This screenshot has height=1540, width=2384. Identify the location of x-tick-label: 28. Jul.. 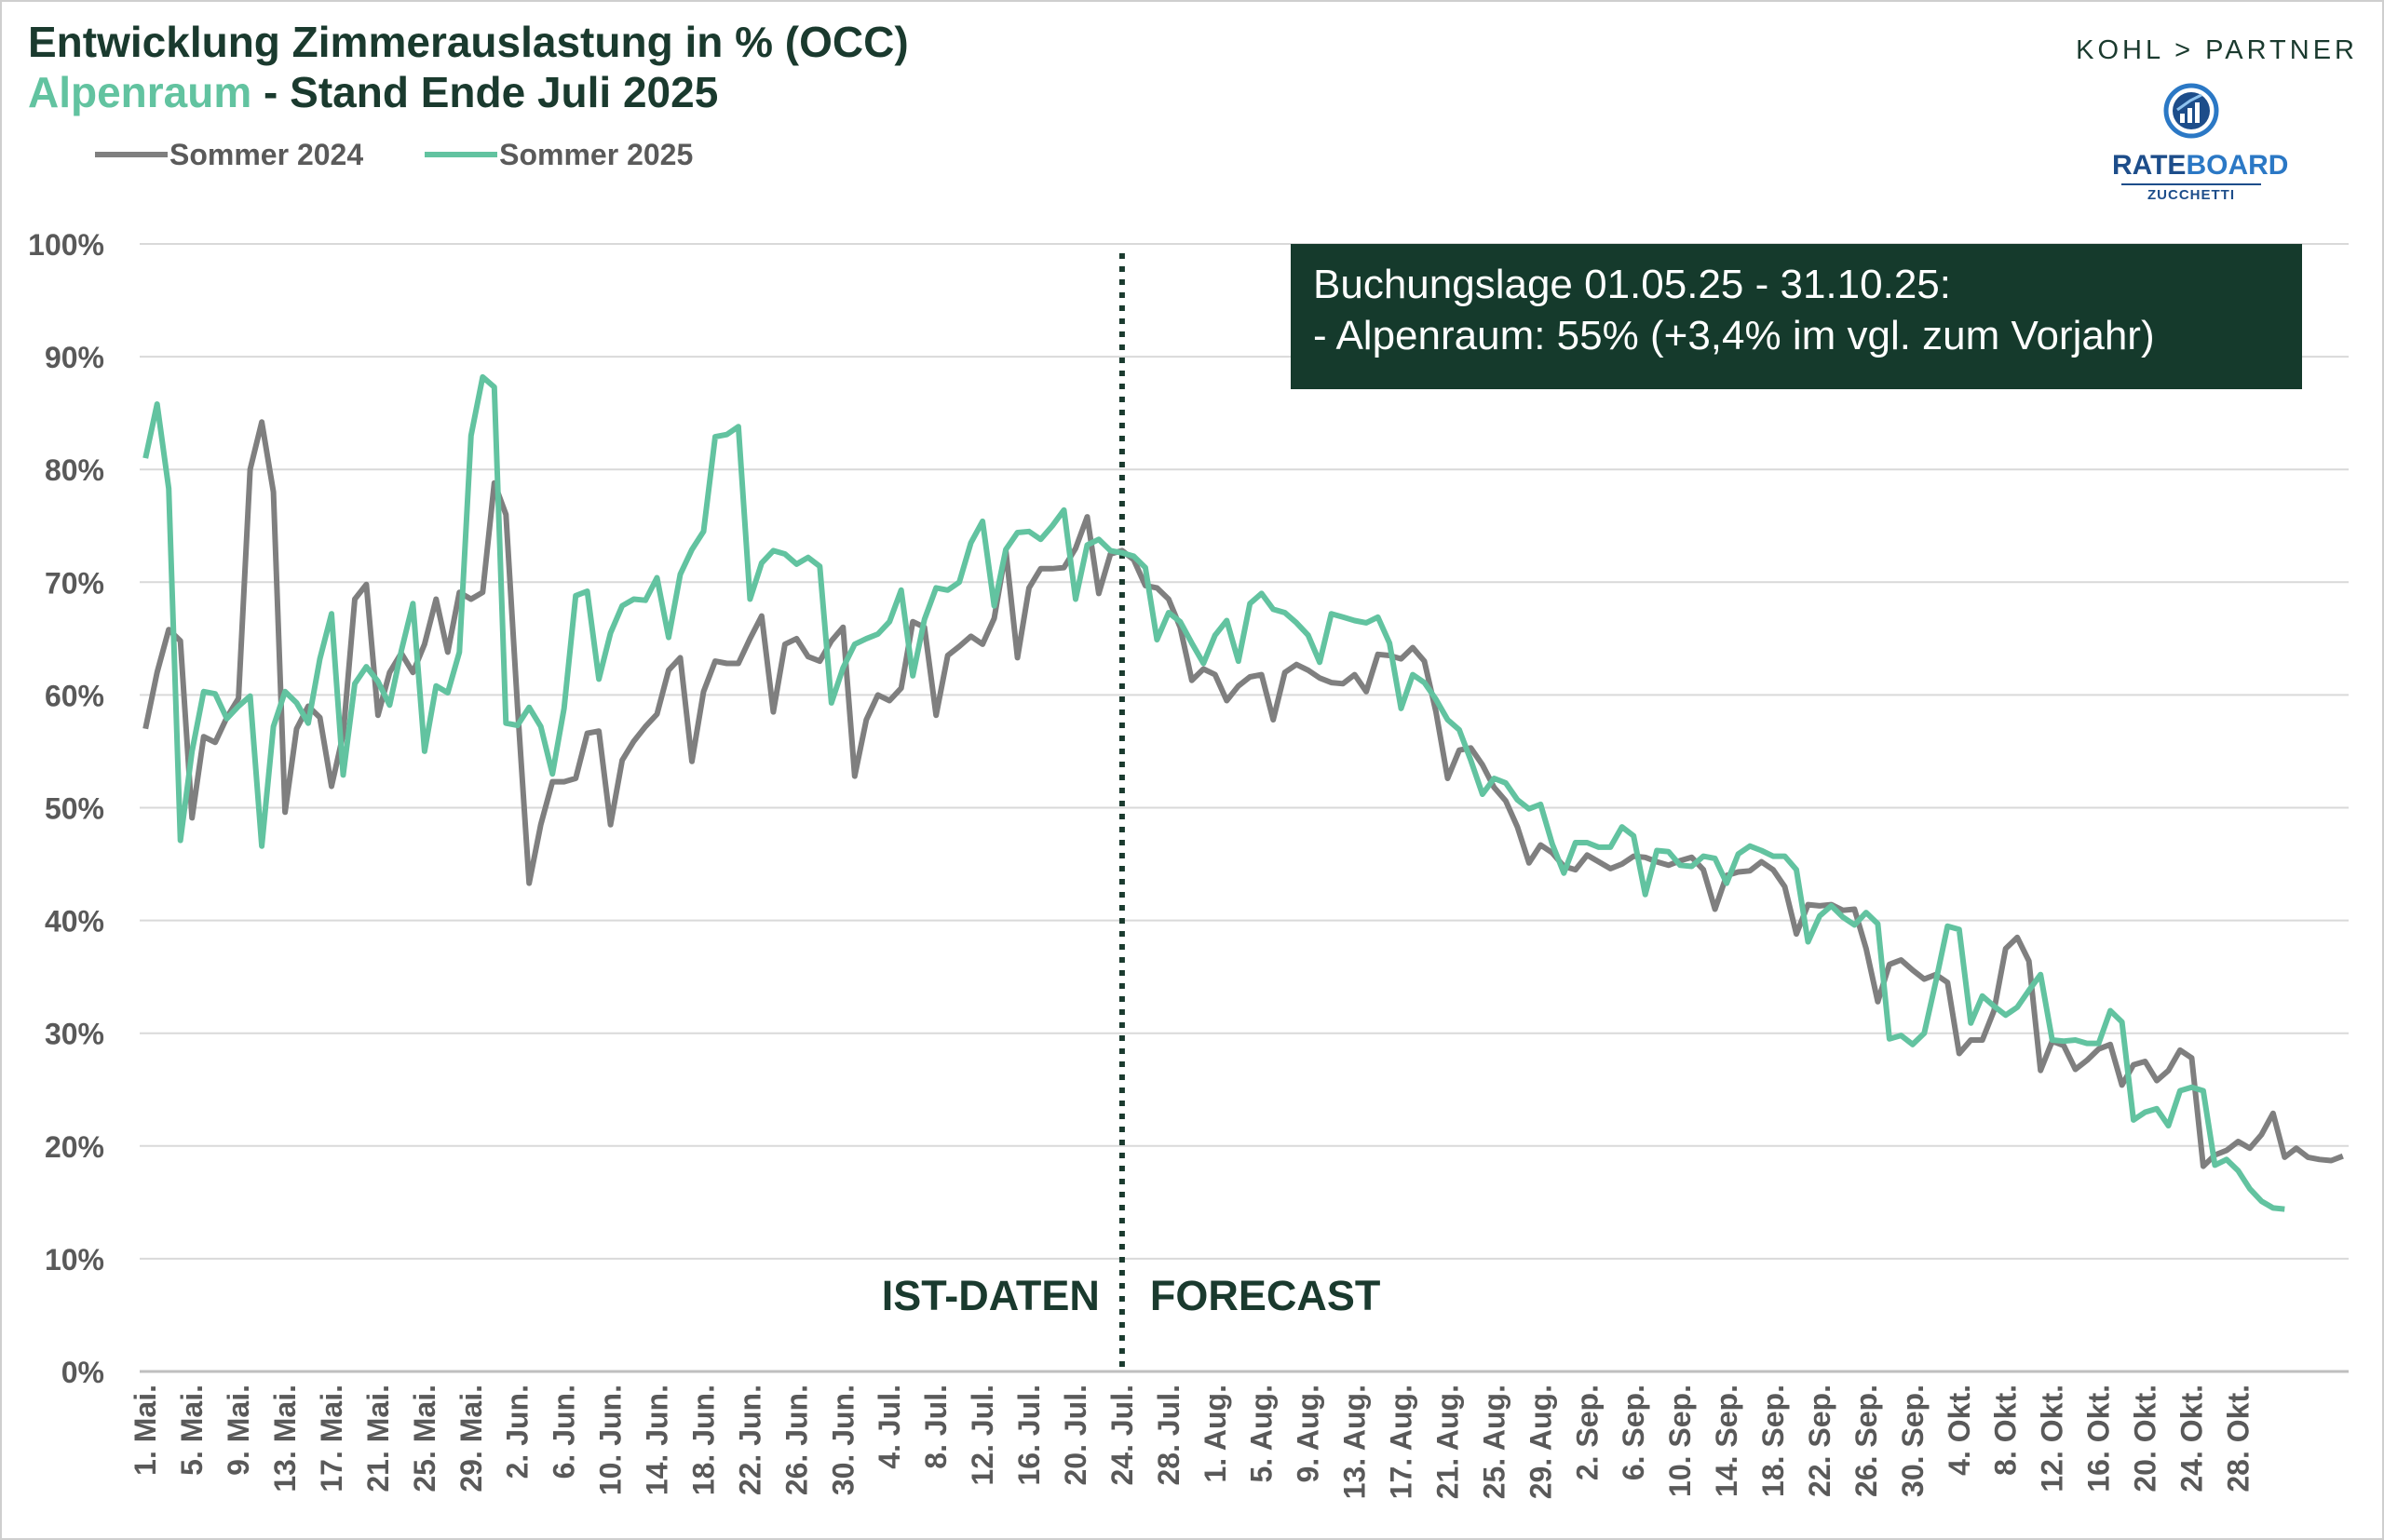
(1168, 1435).